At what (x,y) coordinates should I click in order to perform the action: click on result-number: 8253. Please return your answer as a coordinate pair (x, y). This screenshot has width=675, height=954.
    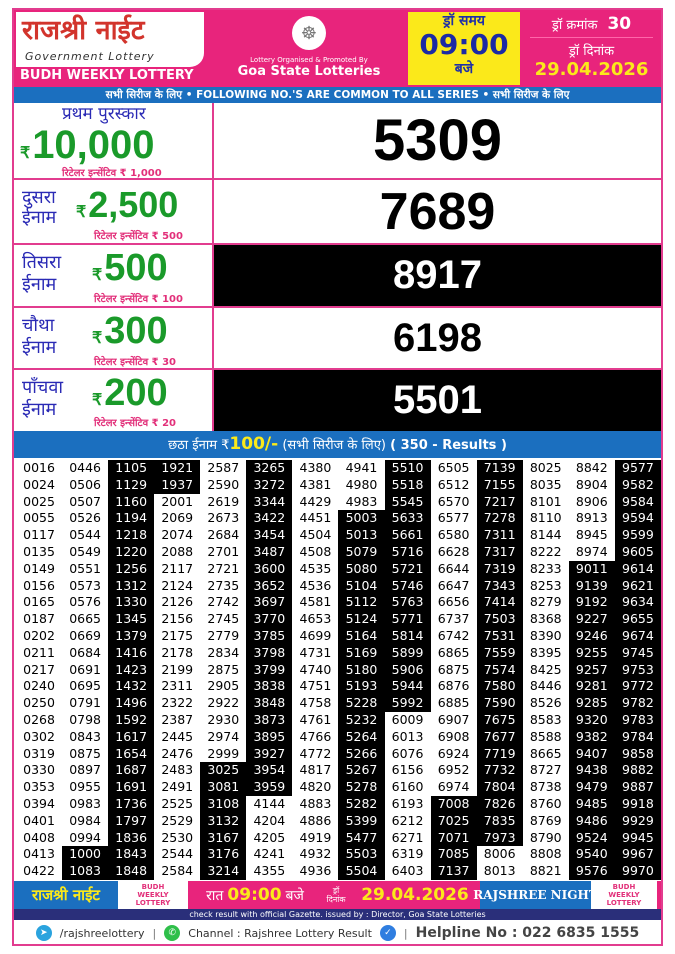
    Looking at the image, I should click on (545, 585).